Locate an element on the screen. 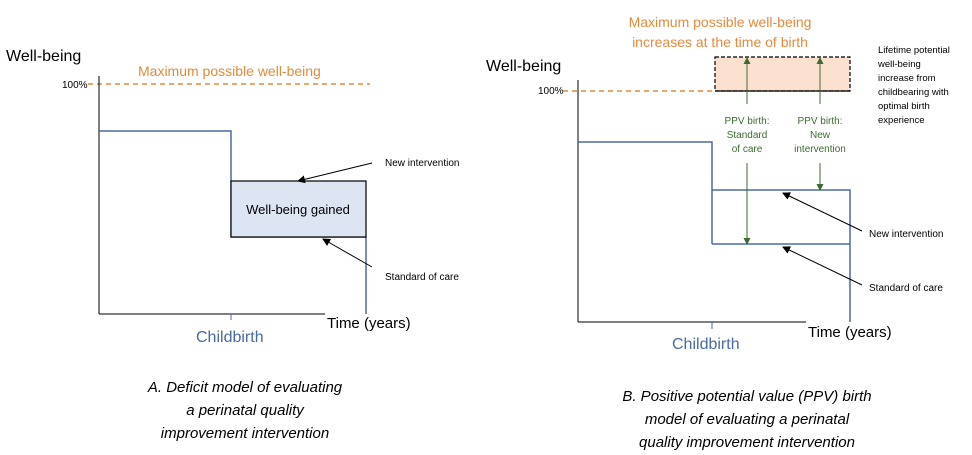 Image resolution: width=972 pixels, height=455 pixels. panel-b-new-intervention-arrow is located at coordinates (822, 212).